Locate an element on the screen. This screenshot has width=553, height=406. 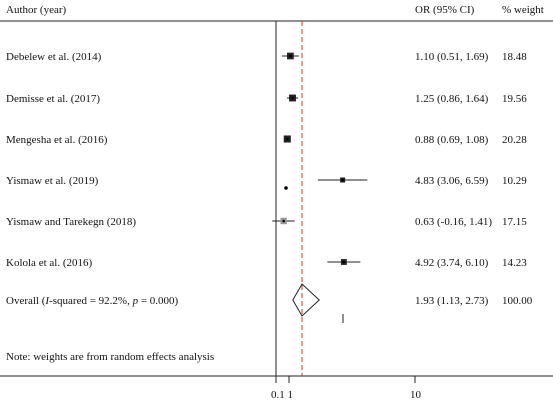
study-weight: 10.29 is located at coordinates (514, 181).